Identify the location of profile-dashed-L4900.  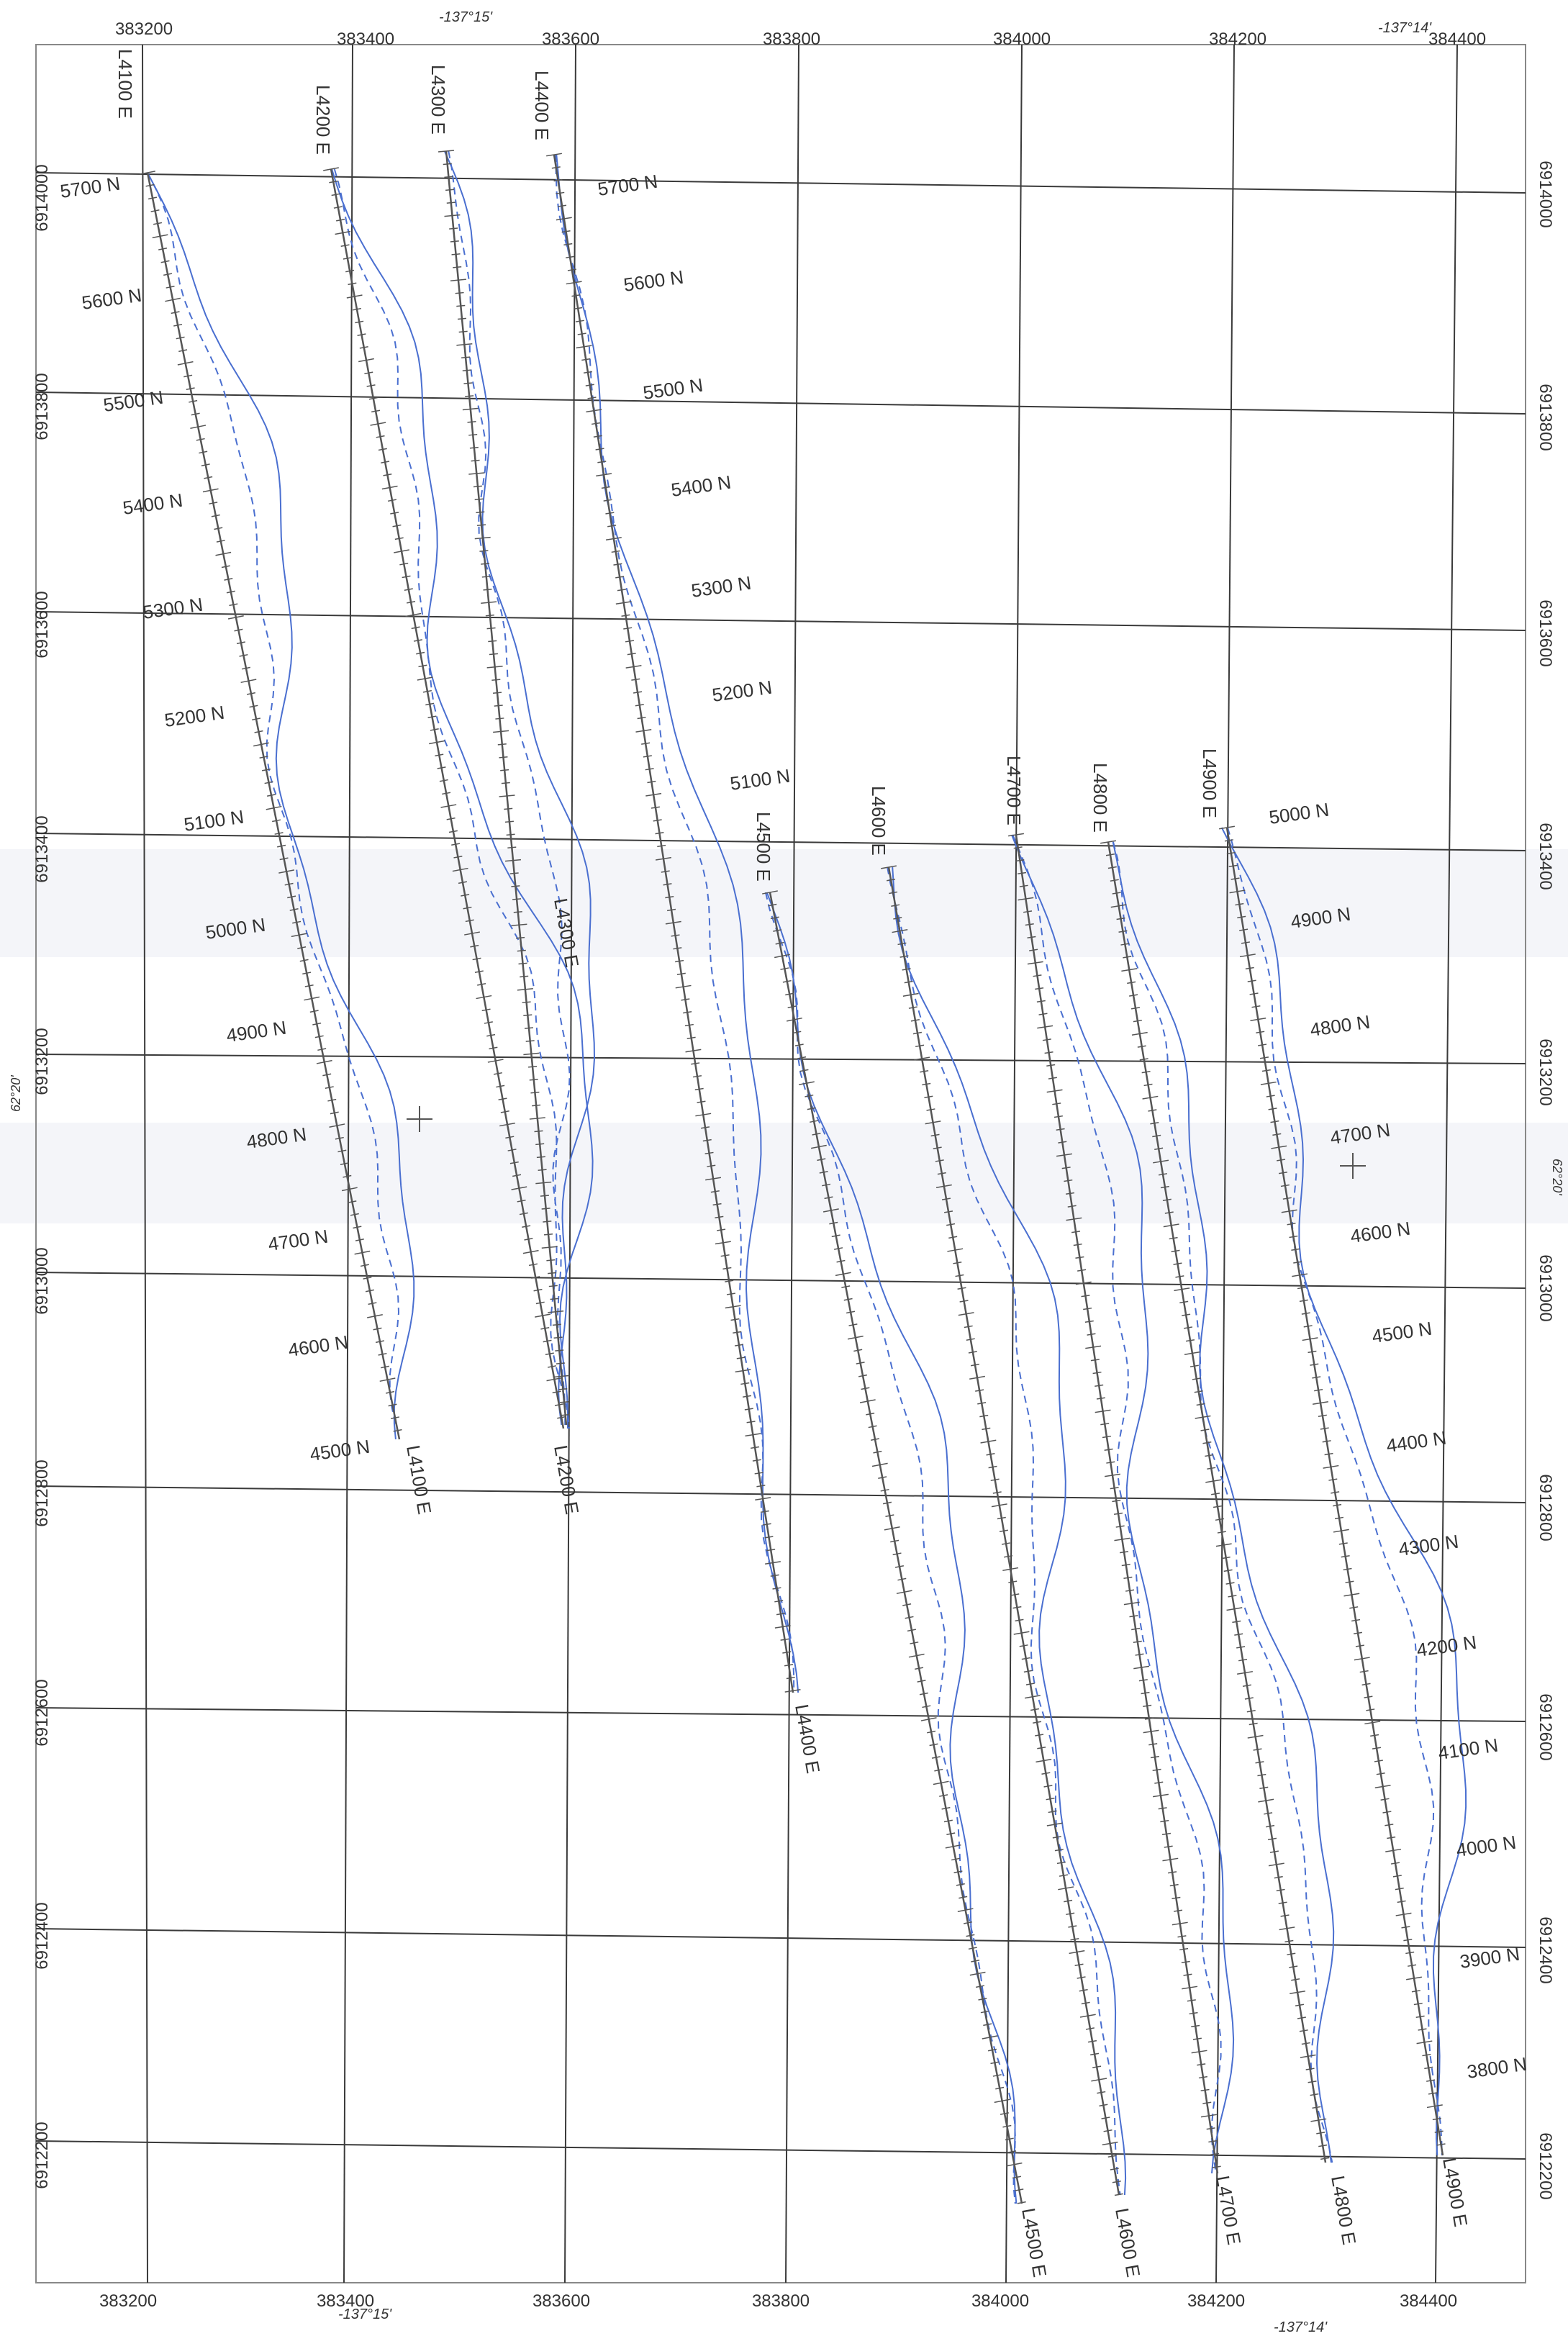
(1335, 1492).